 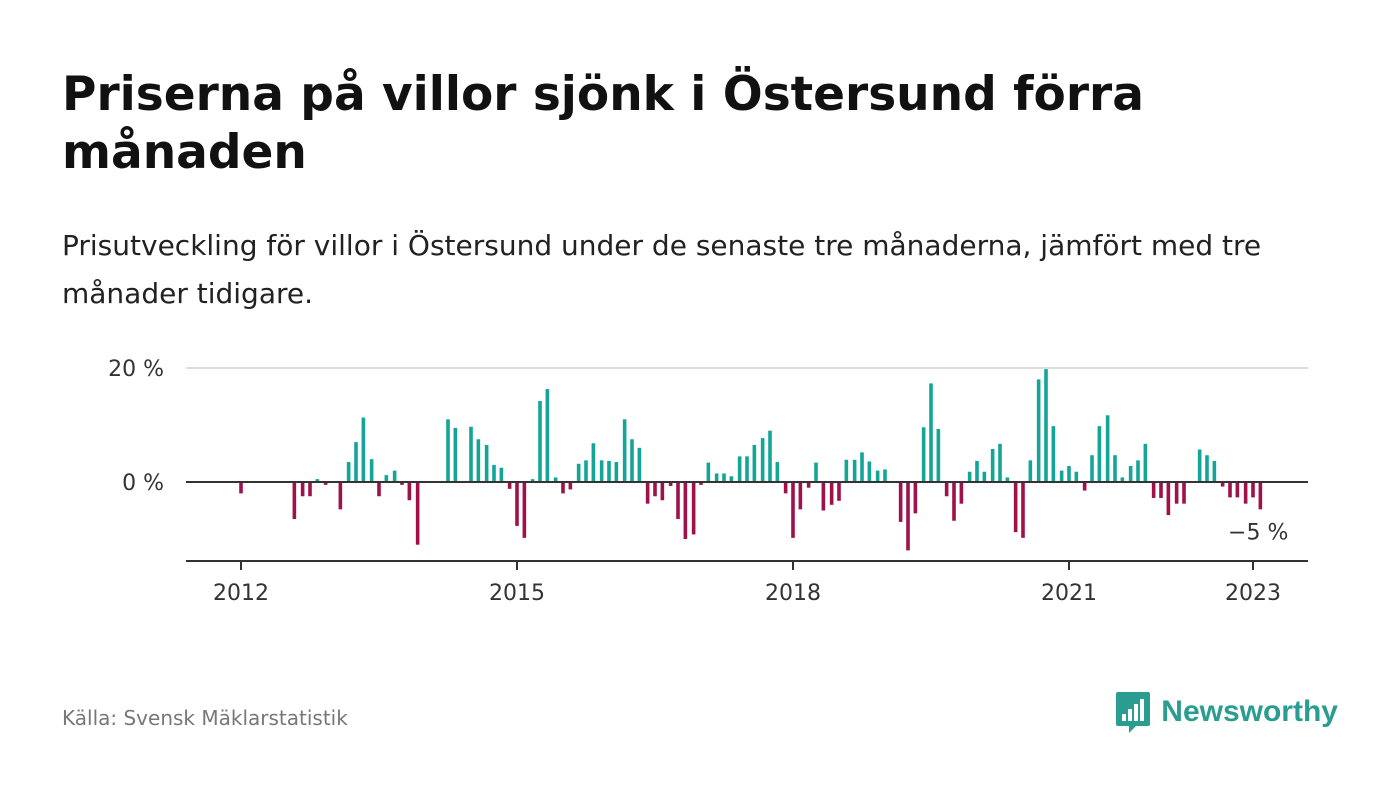 I want to click on brand-logo: Newsworthy, so click(x=1226, y=712).